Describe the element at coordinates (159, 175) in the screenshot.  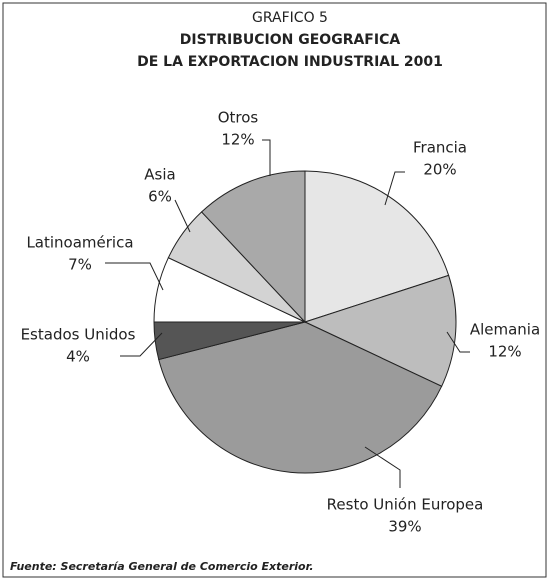
I see `slice-label: Asia` at that location.